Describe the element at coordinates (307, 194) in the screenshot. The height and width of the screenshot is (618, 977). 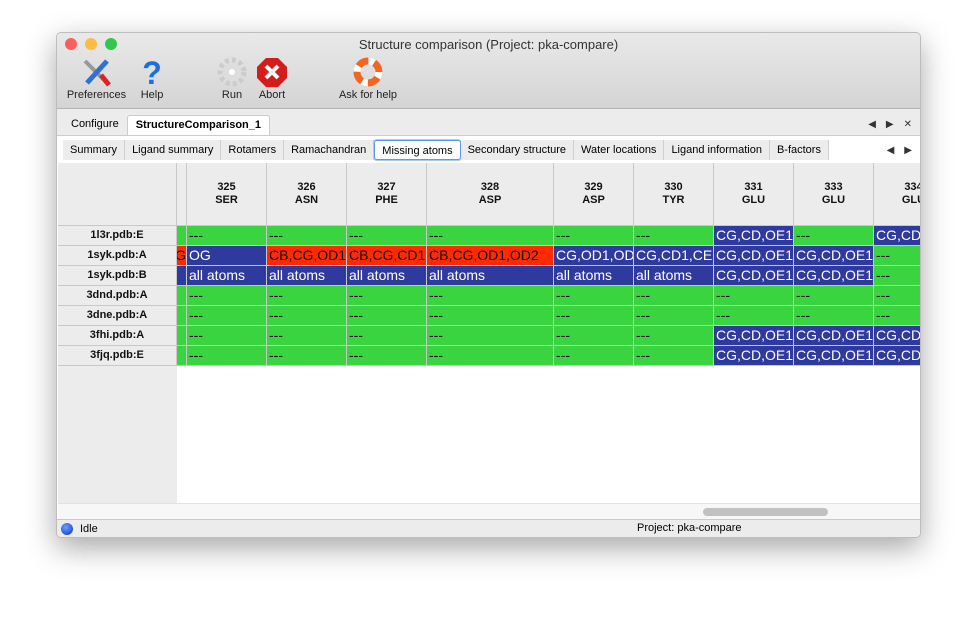
I see `column-header: 326 ASN` at that location.